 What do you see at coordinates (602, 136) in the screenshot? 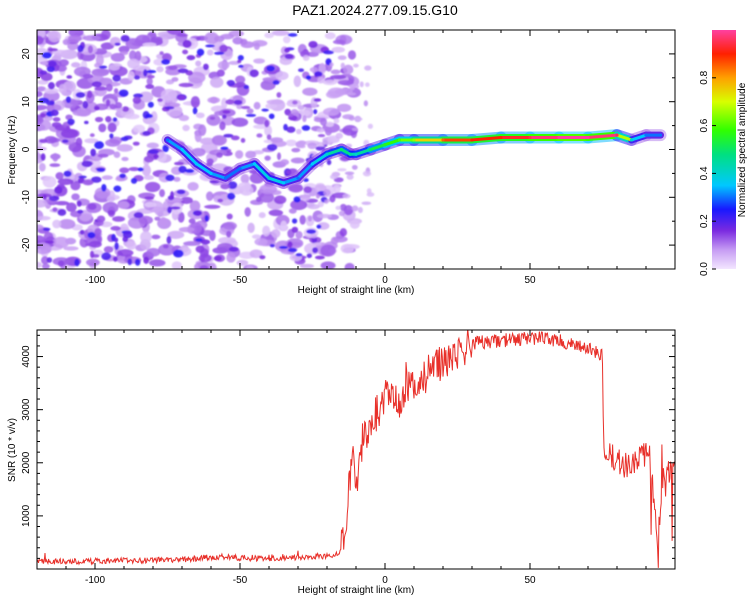
I see `ridge-core` at bounding box center [602, 136].